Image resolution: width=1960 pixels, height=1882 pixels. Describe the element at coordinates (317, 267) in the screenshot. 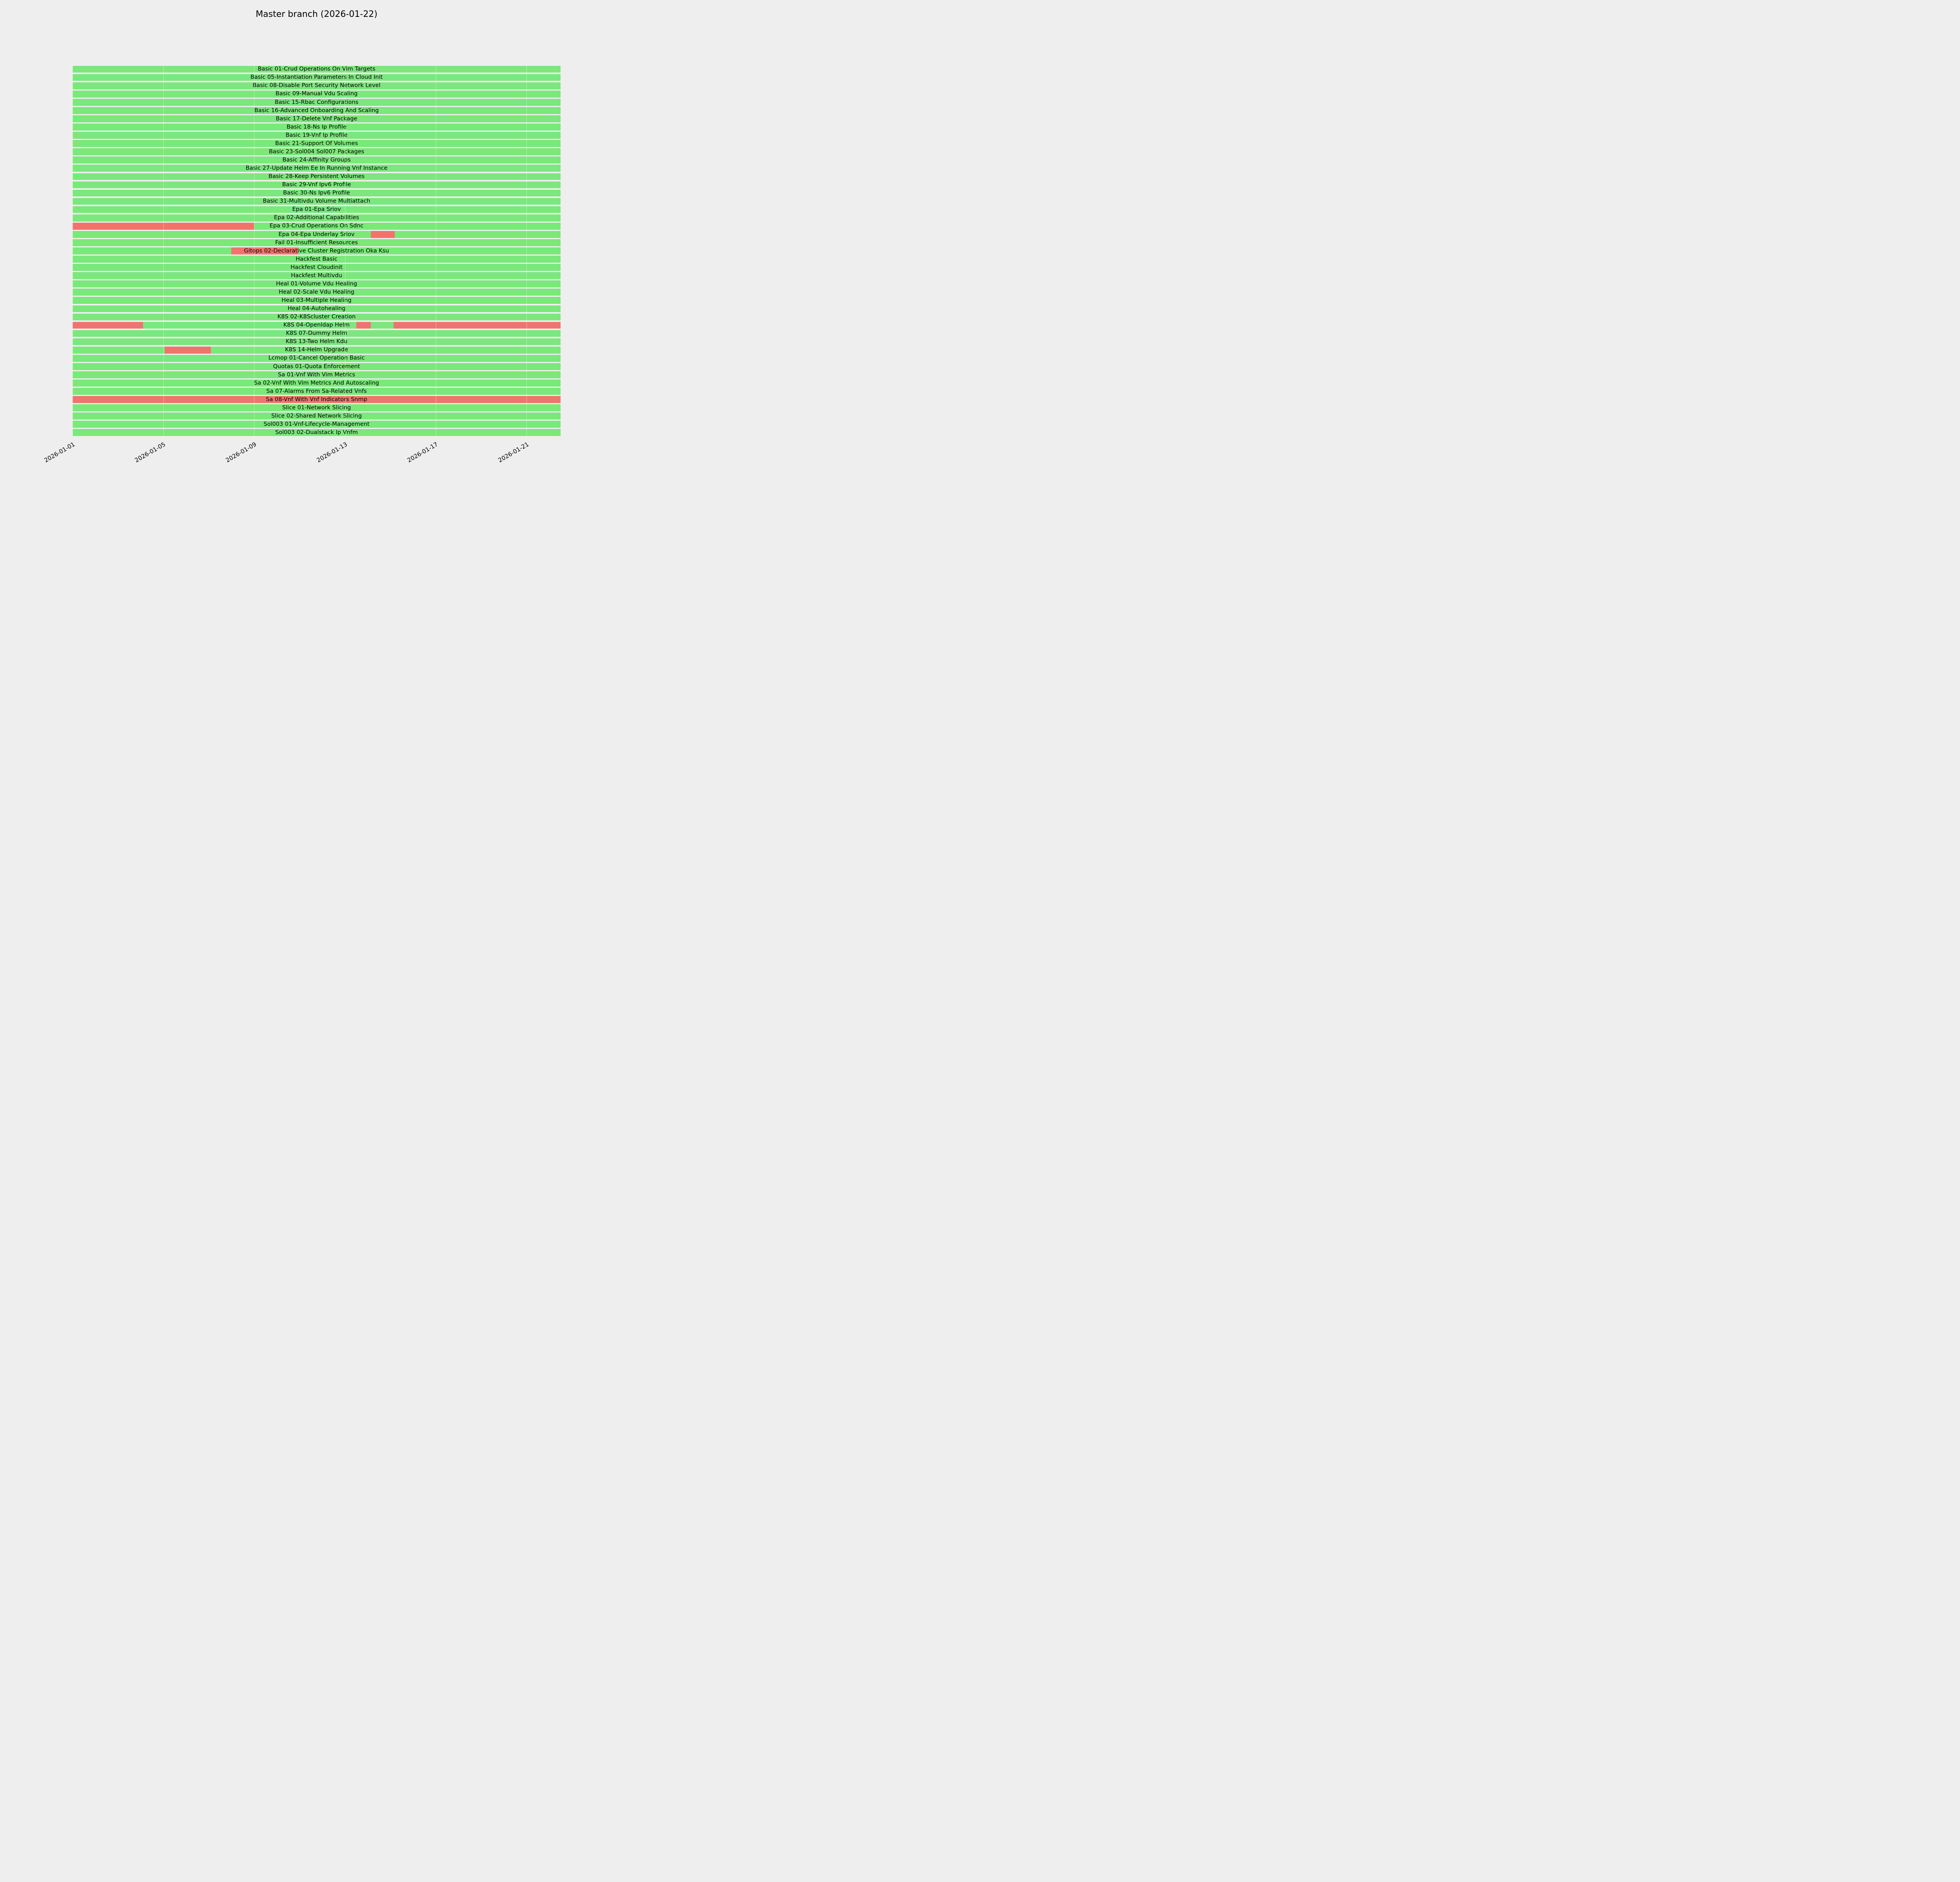

I see `test-row: Hackfest Cloudinit` at that location.